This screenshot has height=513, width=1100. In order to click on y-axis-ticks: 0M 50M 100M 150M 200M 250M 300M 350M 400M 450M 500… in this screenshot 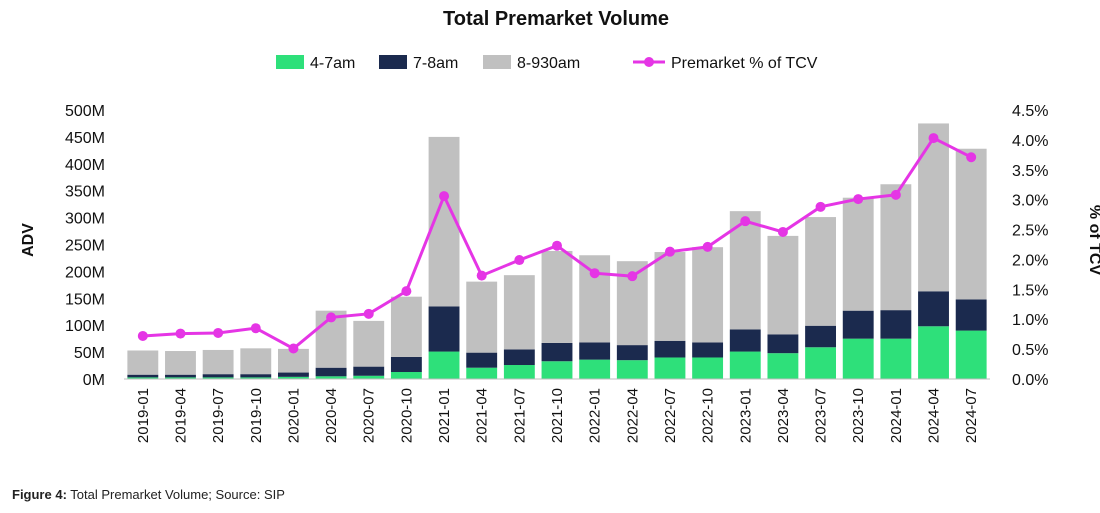, I will do `click(85, 246)`.